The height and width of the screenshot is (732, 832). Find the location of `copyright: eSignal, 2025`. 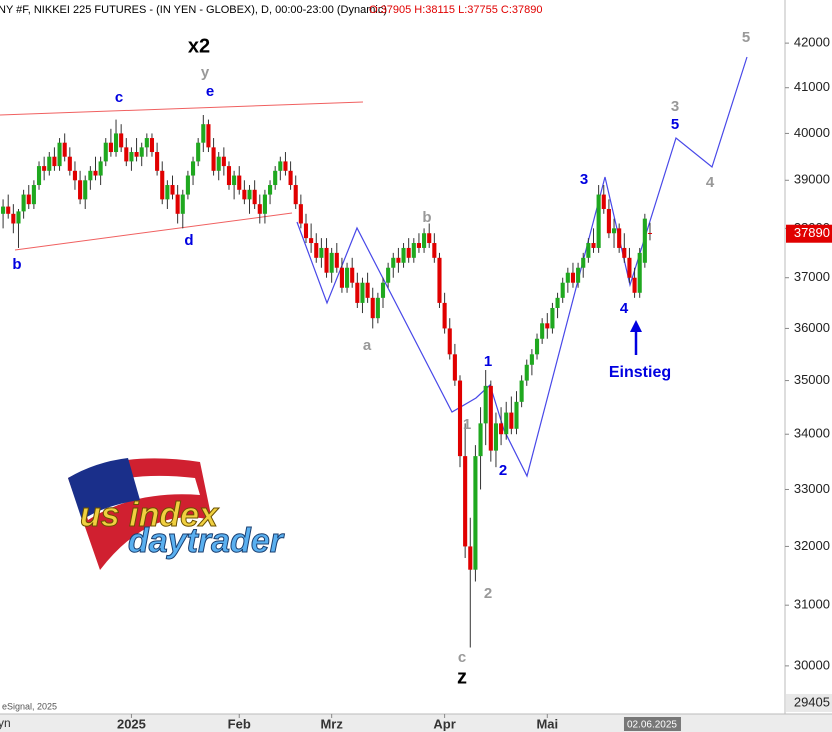

copyright: eSignal, 2025 is located at coordinates (29, 706).